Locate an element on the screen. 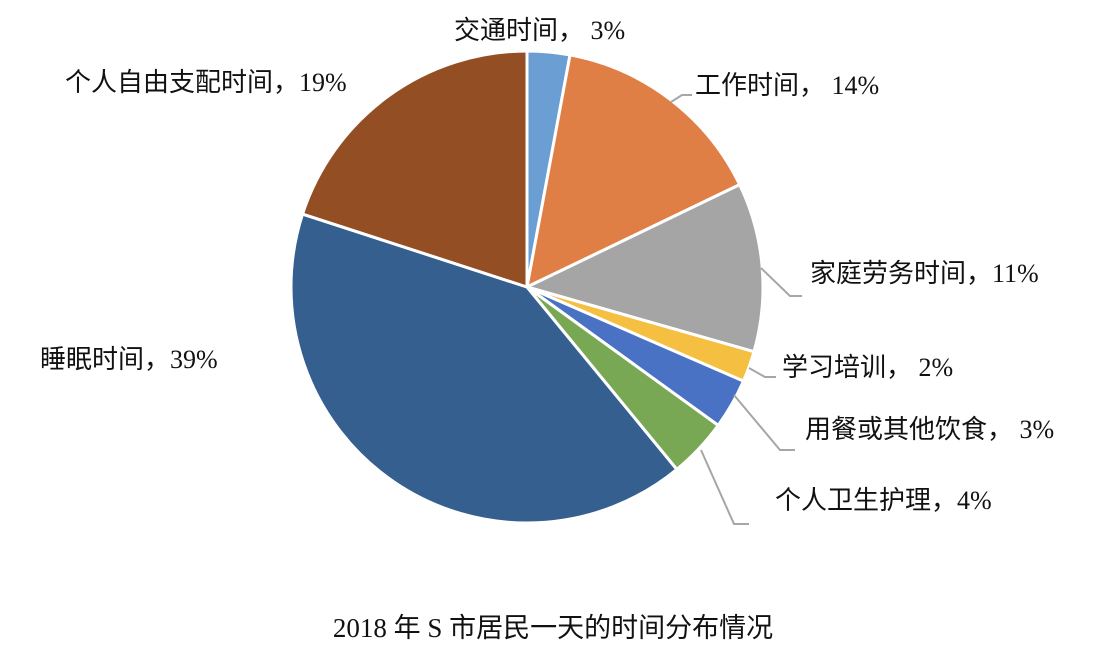  label-hygiene: 个人卫生护理，4% is located at coordinates (883, 500).